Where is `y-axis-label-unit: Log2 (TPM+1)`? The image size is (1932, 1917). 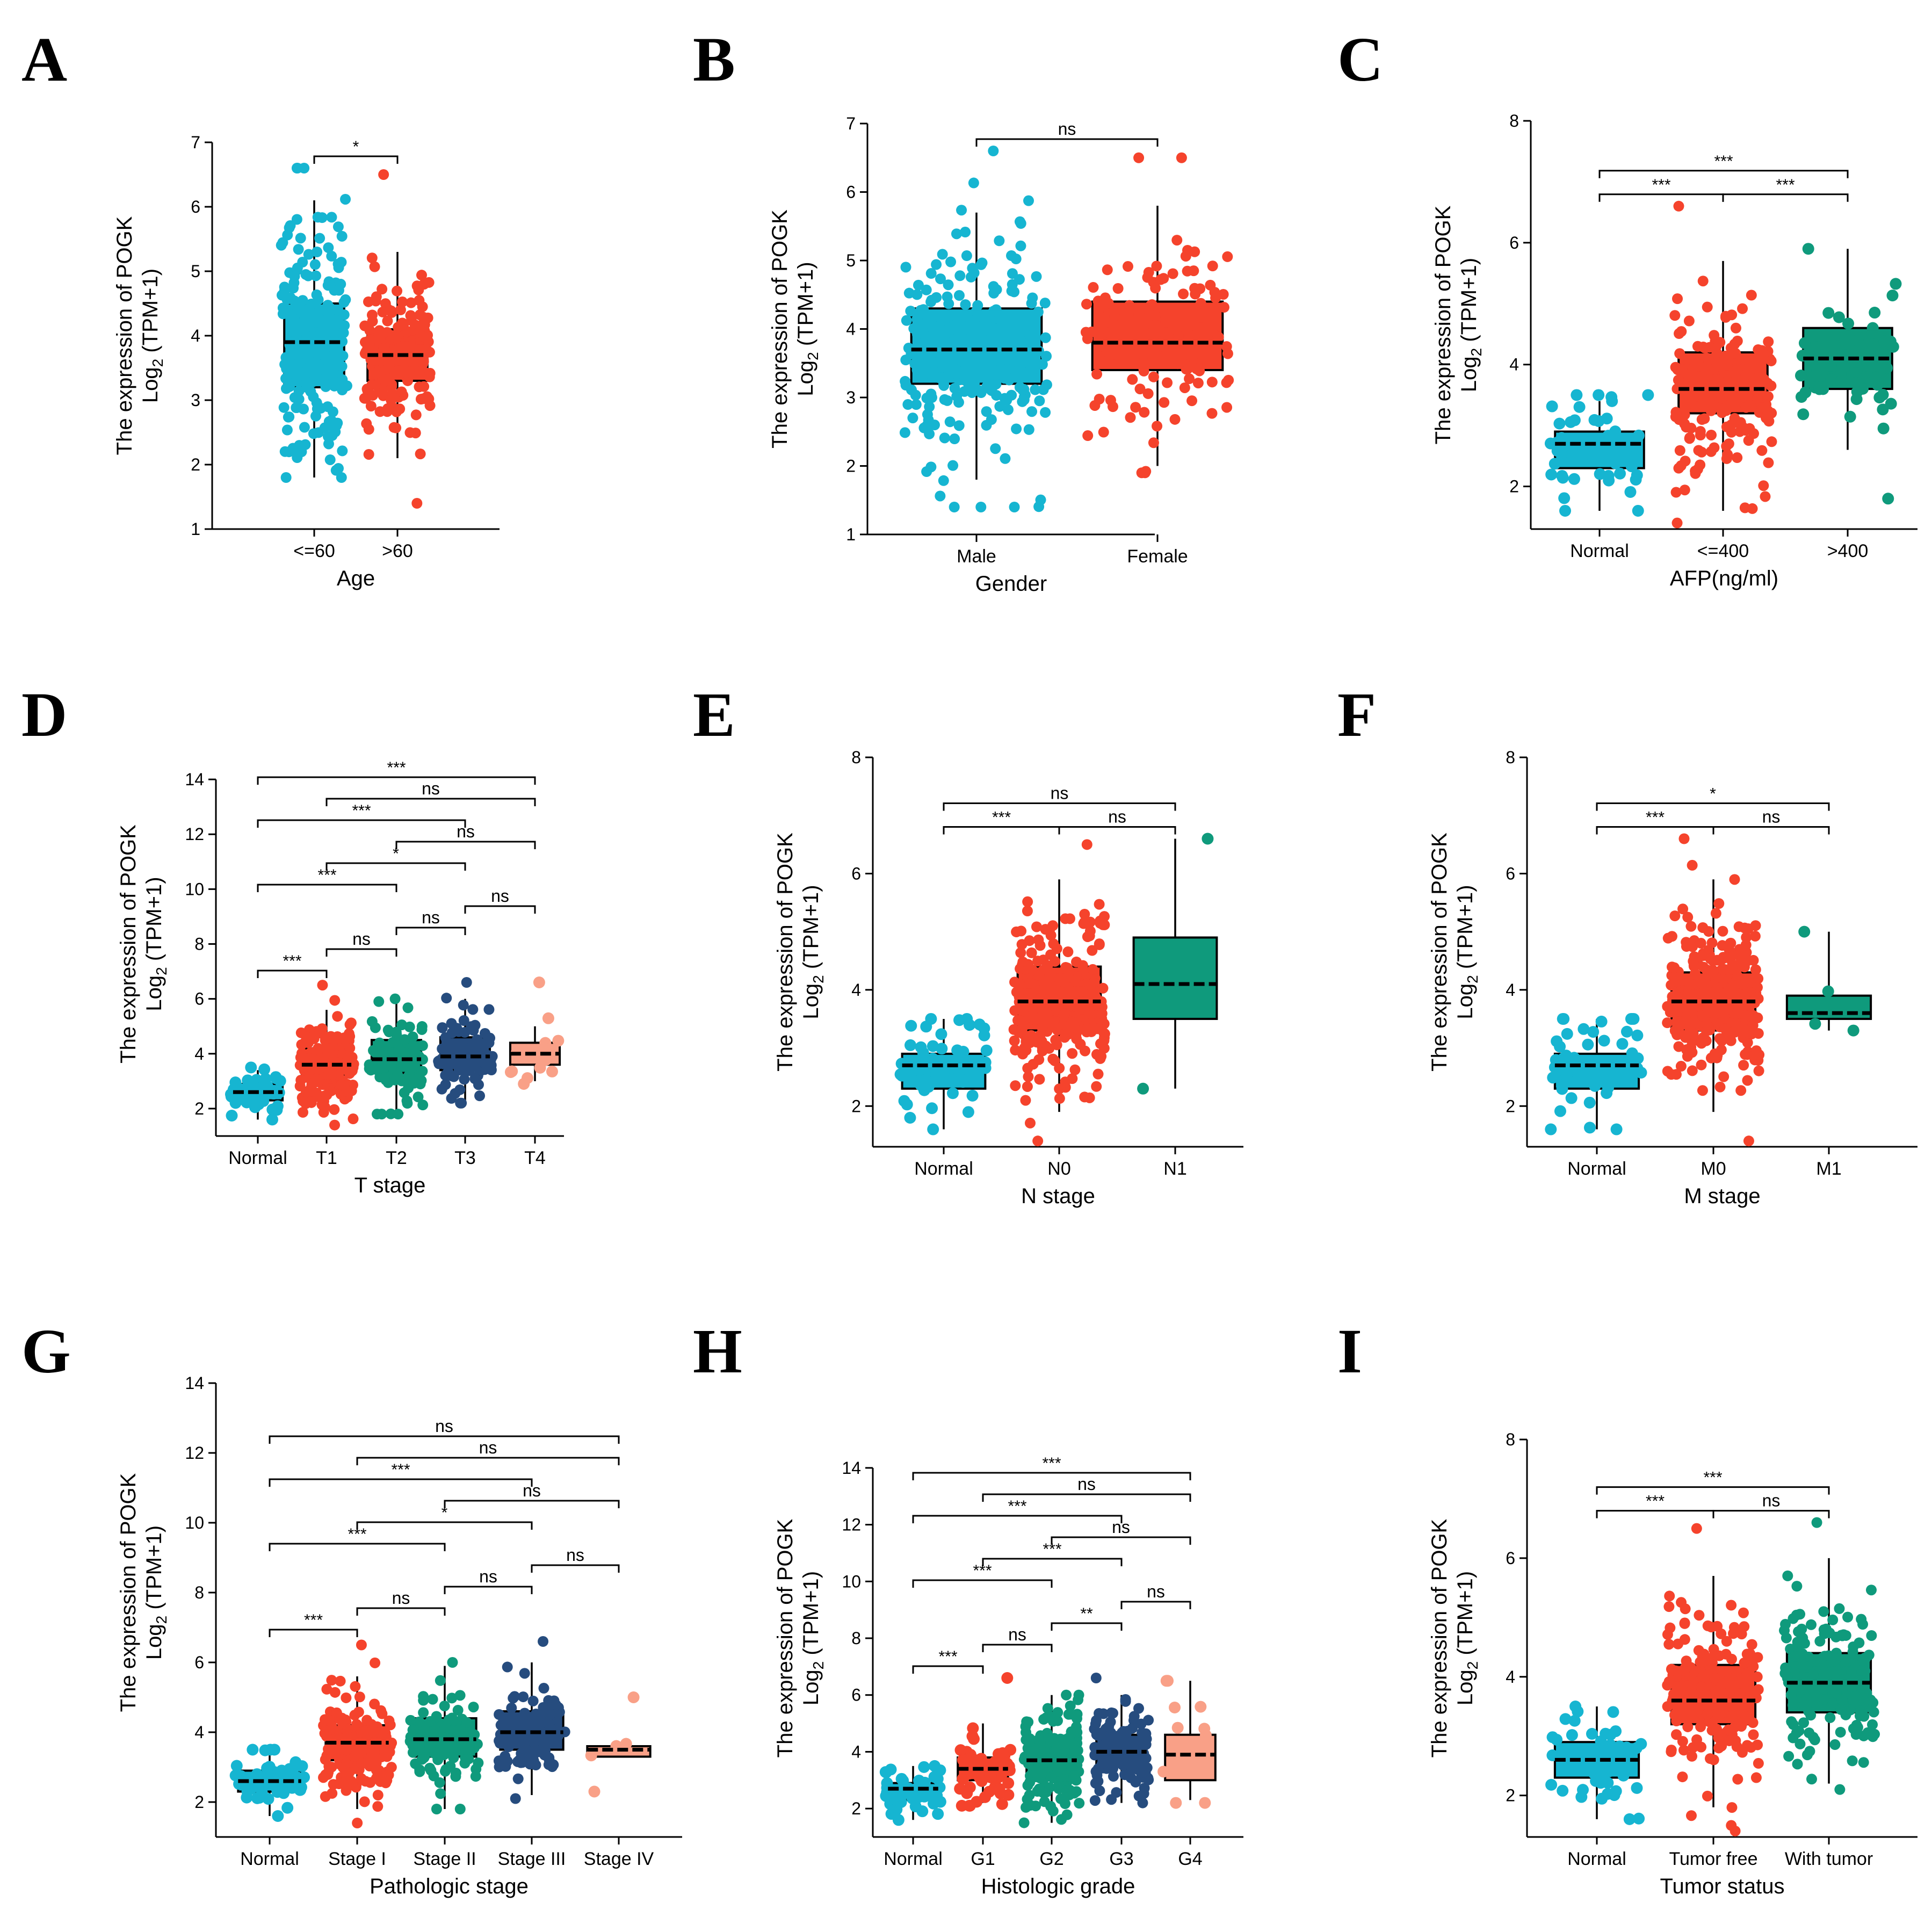
y-axis-label-unit: Log2 (TPM+1) is located at coordinates (1471, 325).